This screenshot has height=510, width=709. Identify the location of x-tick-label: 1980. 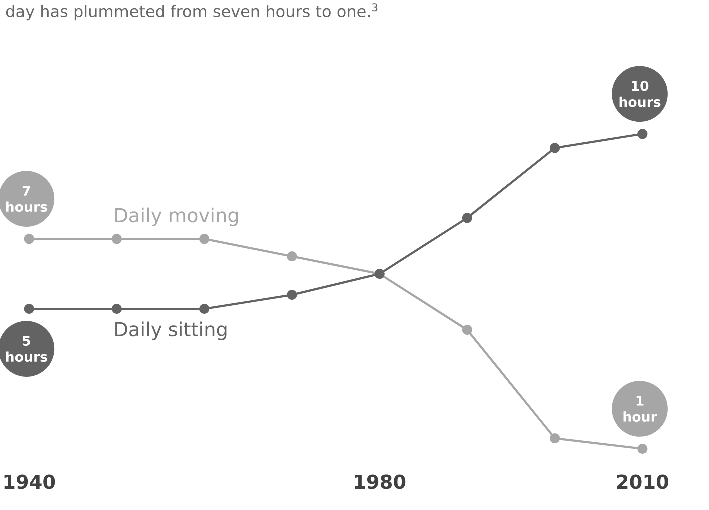
(380, 482).